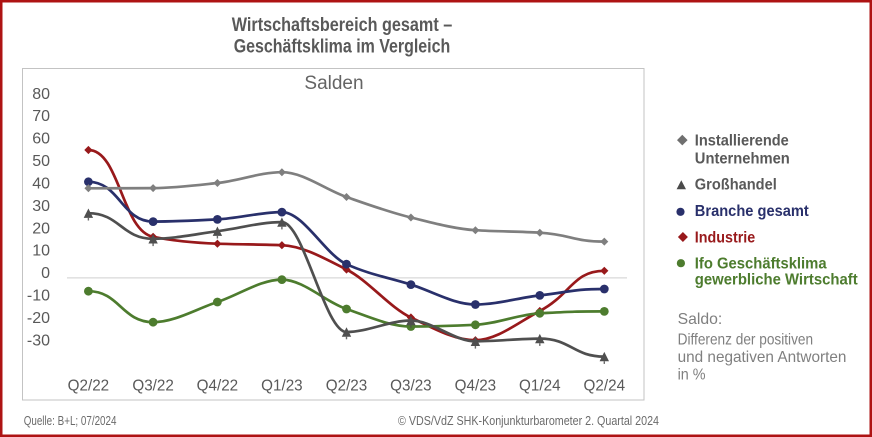 The image size is (872, 437). I want to click on svg-text: Q4/23, so click(476, 386).